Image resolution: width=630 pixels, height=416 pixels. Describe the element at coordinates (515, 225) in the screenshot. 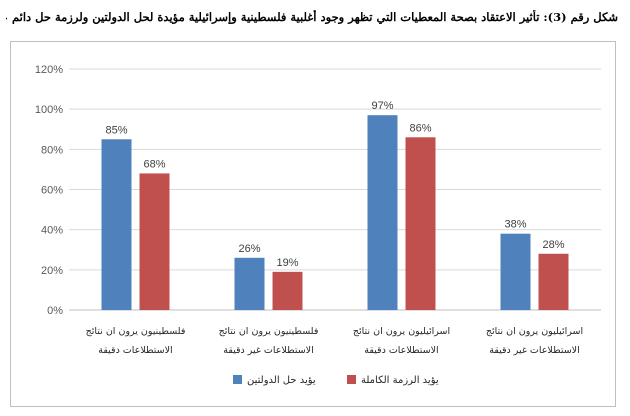

I see `data-label: 38%` at that location.